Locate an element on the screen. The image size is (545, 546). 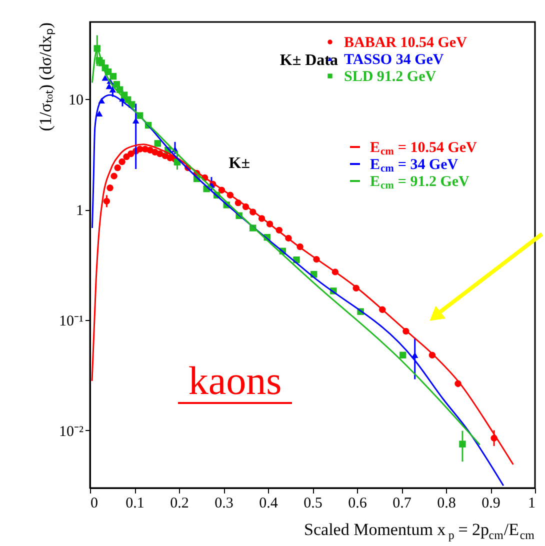
y-axis-title: (1/σₜₒₜ) (dσ/dxₚ) is located at coordinates (46, 77).